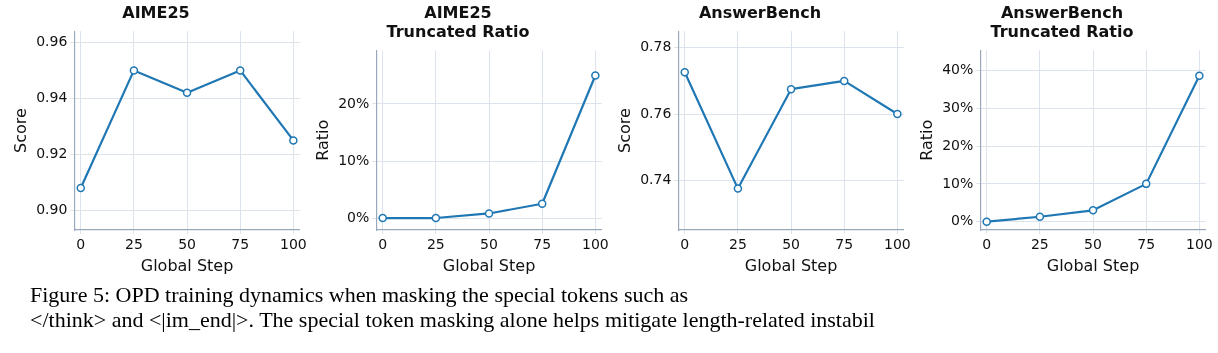 The width and height of the screenshot is (1218, 353). Describe the element at coordinates (958, 69) in the screenshot. I see `y-tick-label: 40%` at that location.